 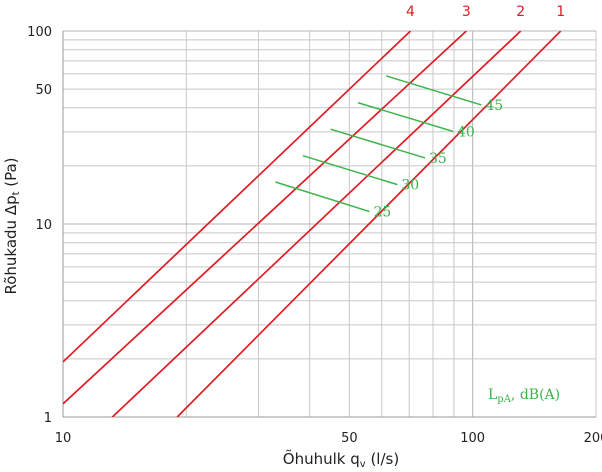 What do you see at coordinates (410, 12) in the screenshot?
I see `series-label-4: 4` at bounding box center [410, 12].